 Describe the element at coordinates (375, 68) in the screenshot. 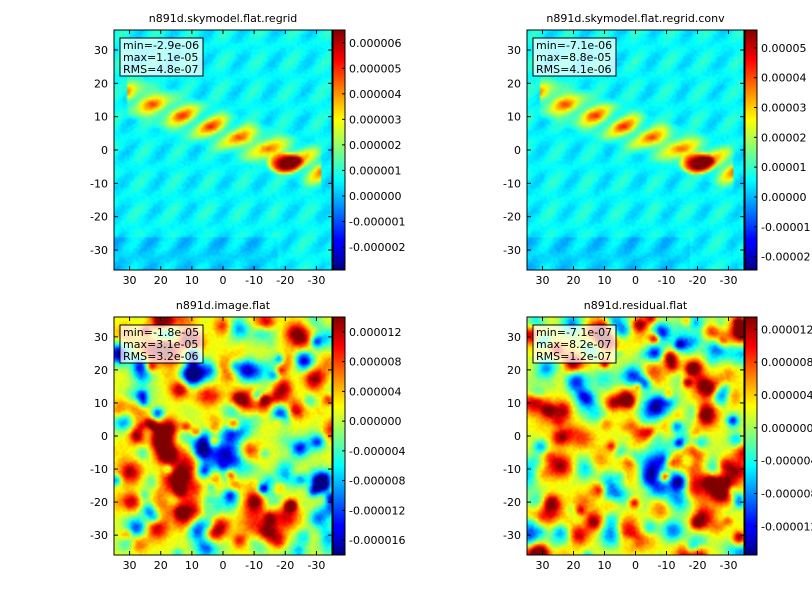

I see `colorbar-tick-label: 0.000005` at that location.